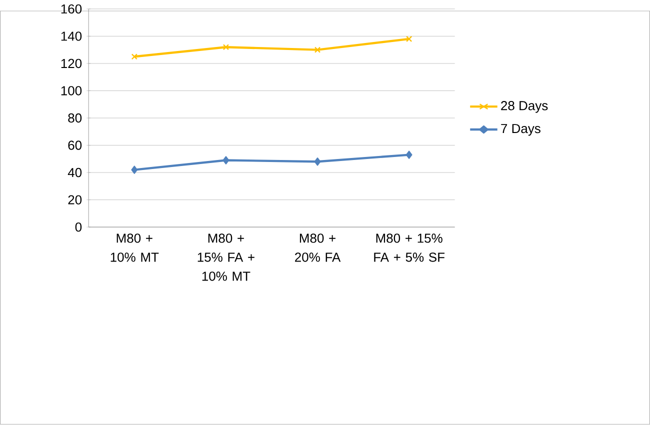  Describe the element at coordinates (75, 145) in the screenshot. I see `y-tick-label: 60` at that location.